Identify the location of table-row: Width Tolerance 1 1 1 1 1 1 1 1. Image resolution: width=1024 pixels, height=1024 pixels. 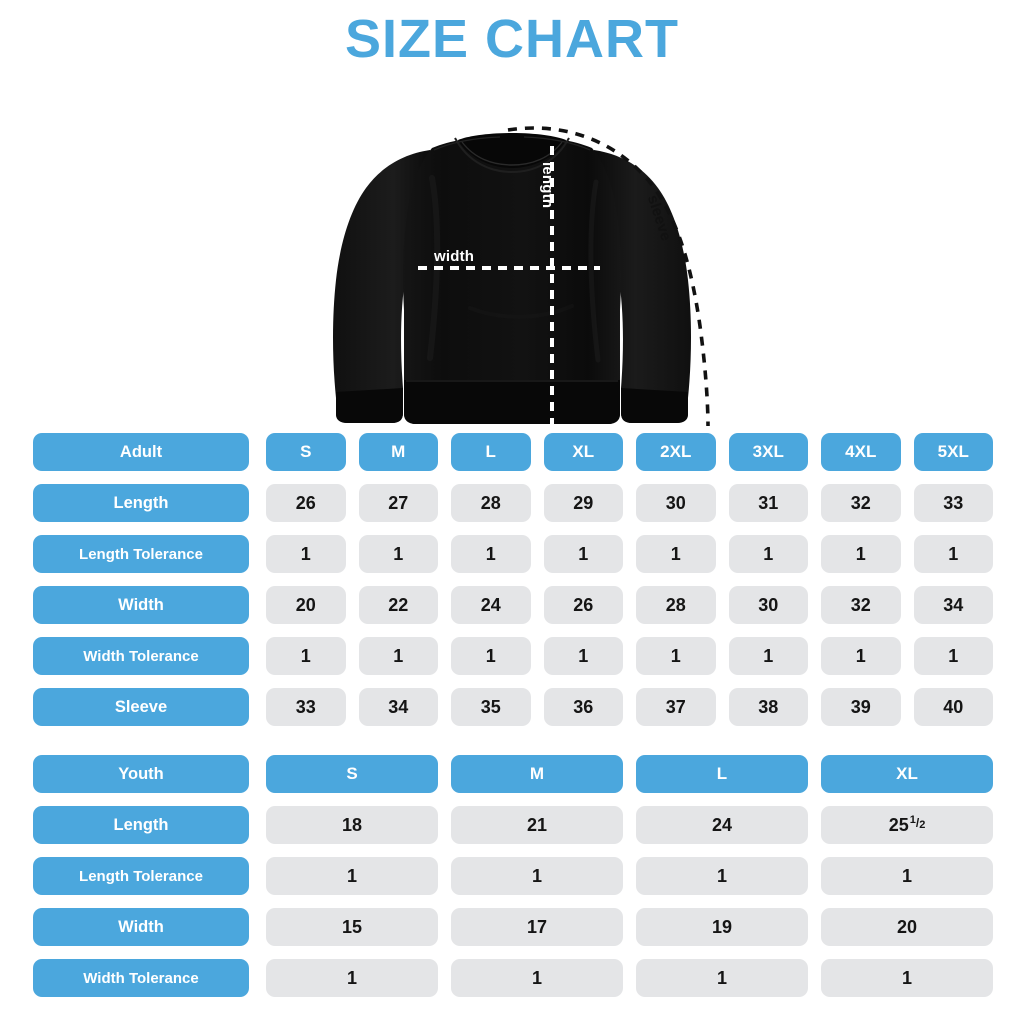
(513, 656).